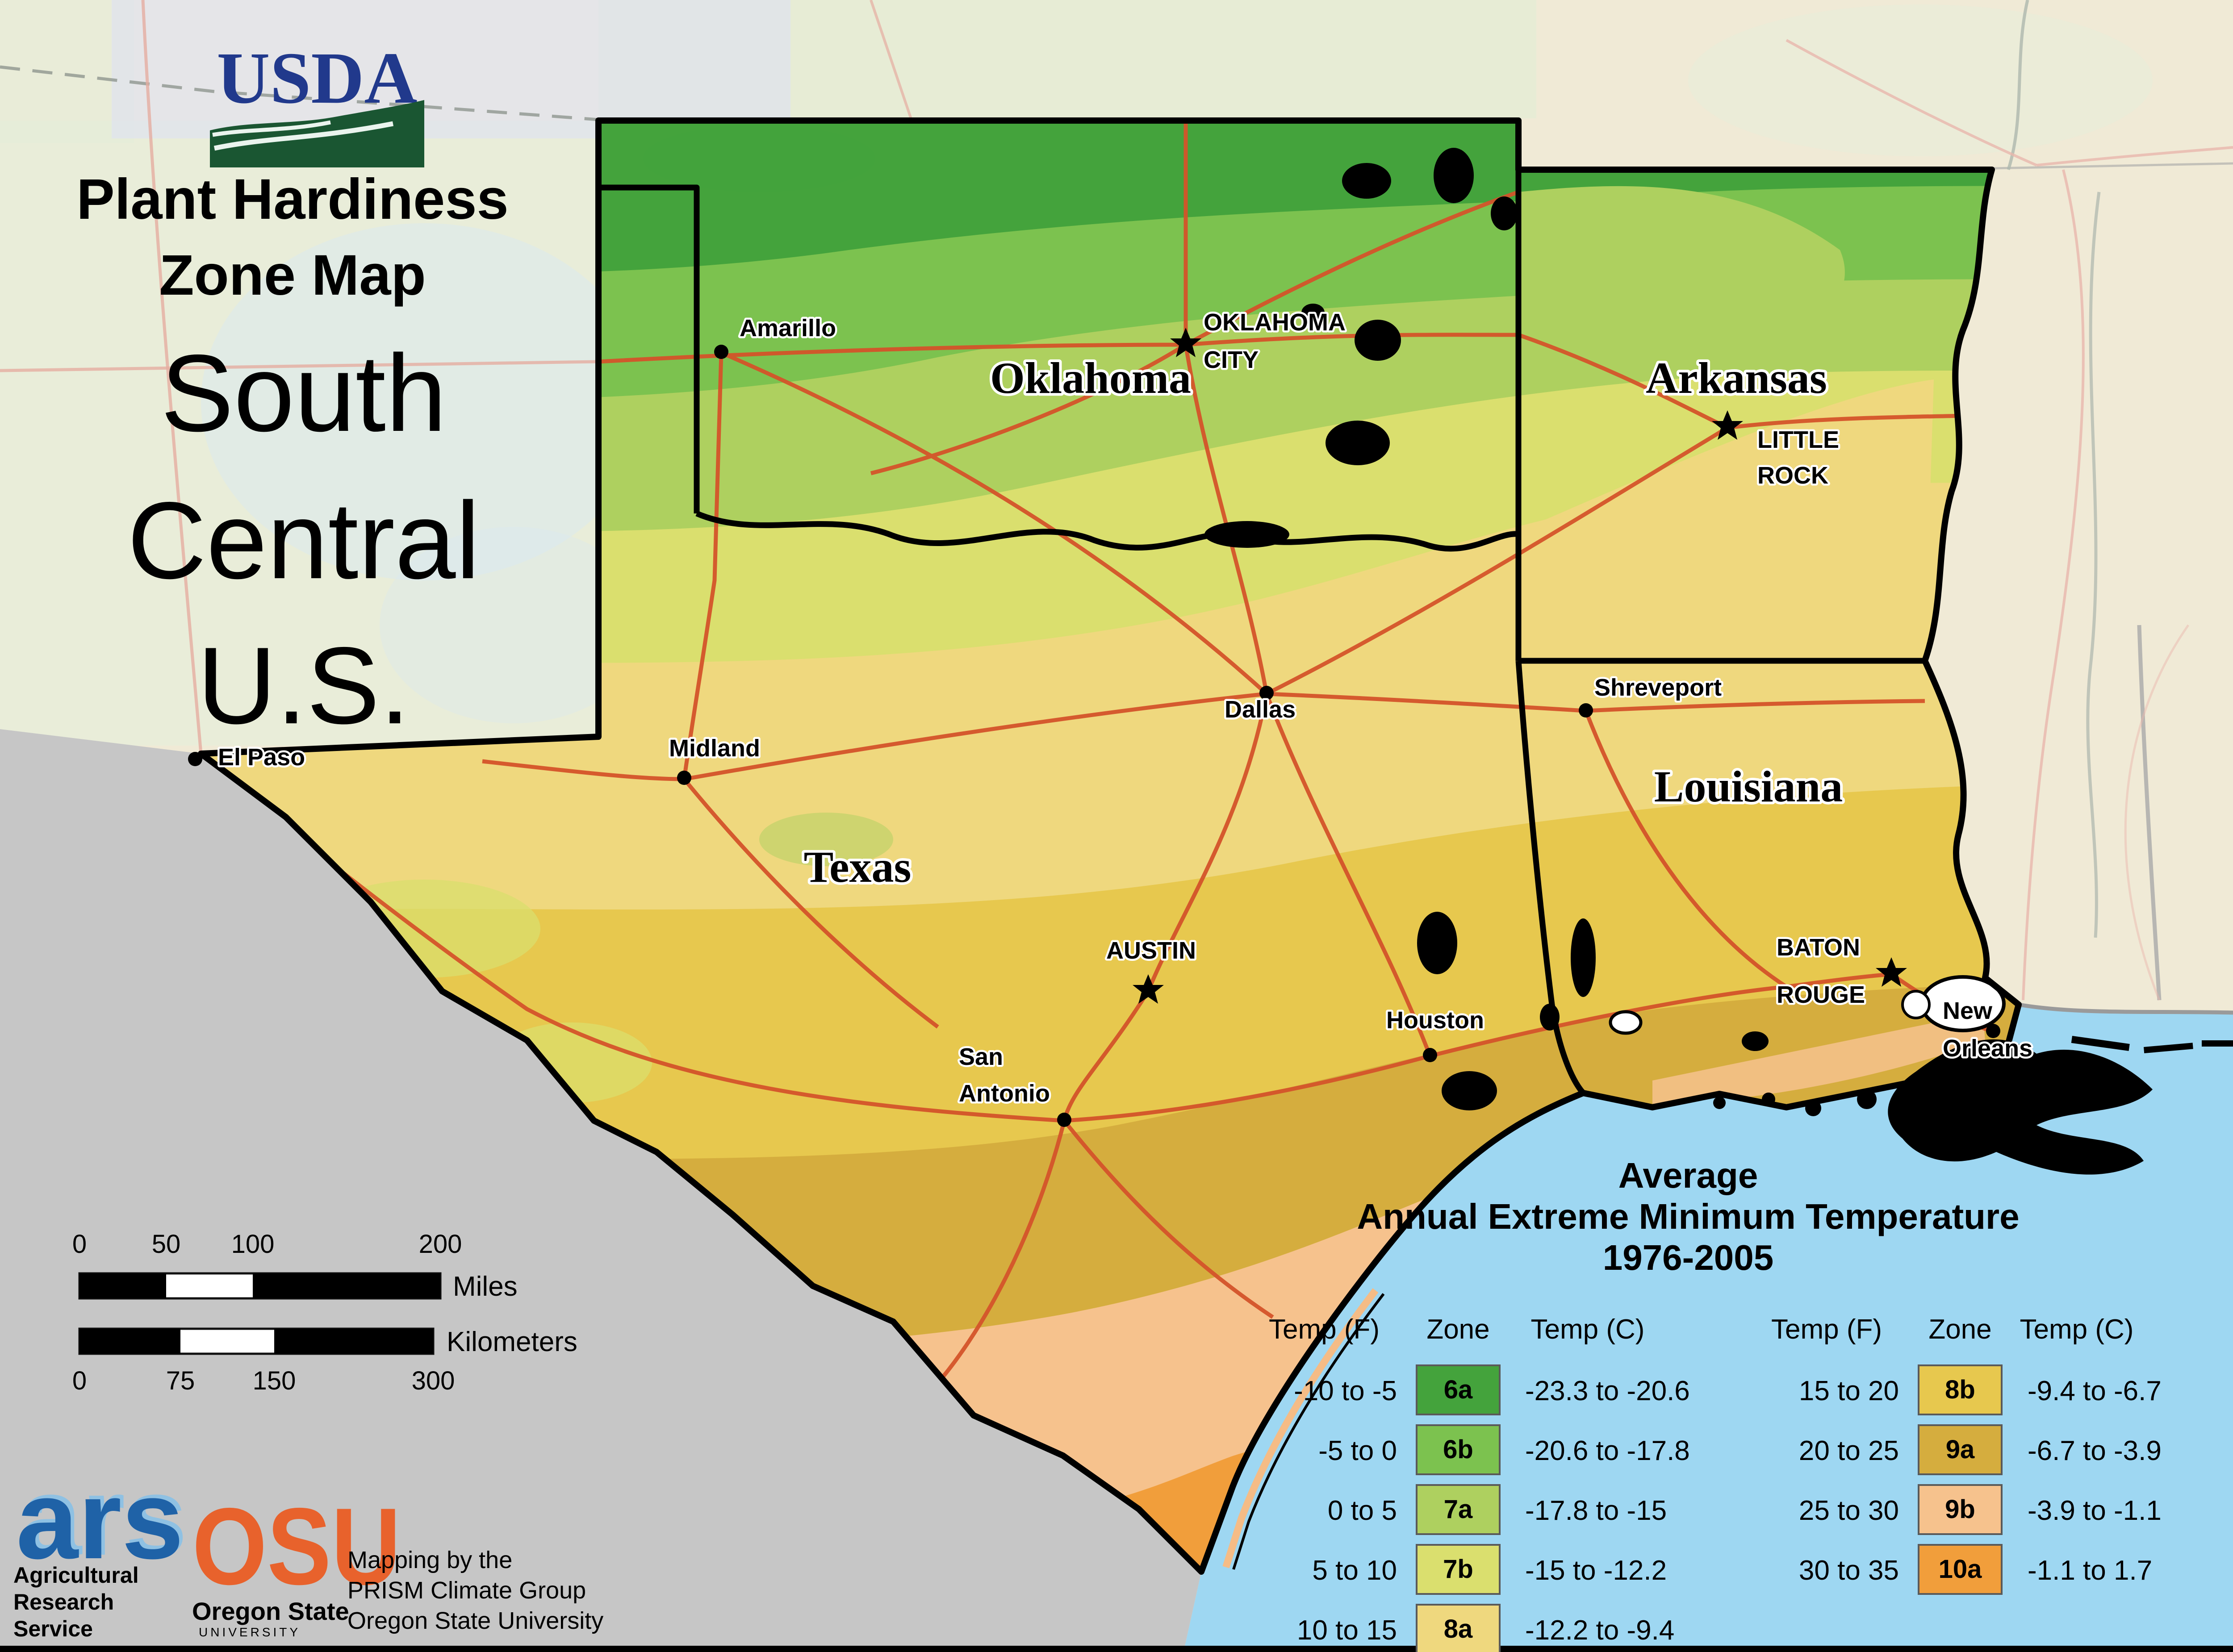 The height and width of the screenshot is (1652, 2233). I want to click on city-dallas: Dallas, so click(1260, 705).